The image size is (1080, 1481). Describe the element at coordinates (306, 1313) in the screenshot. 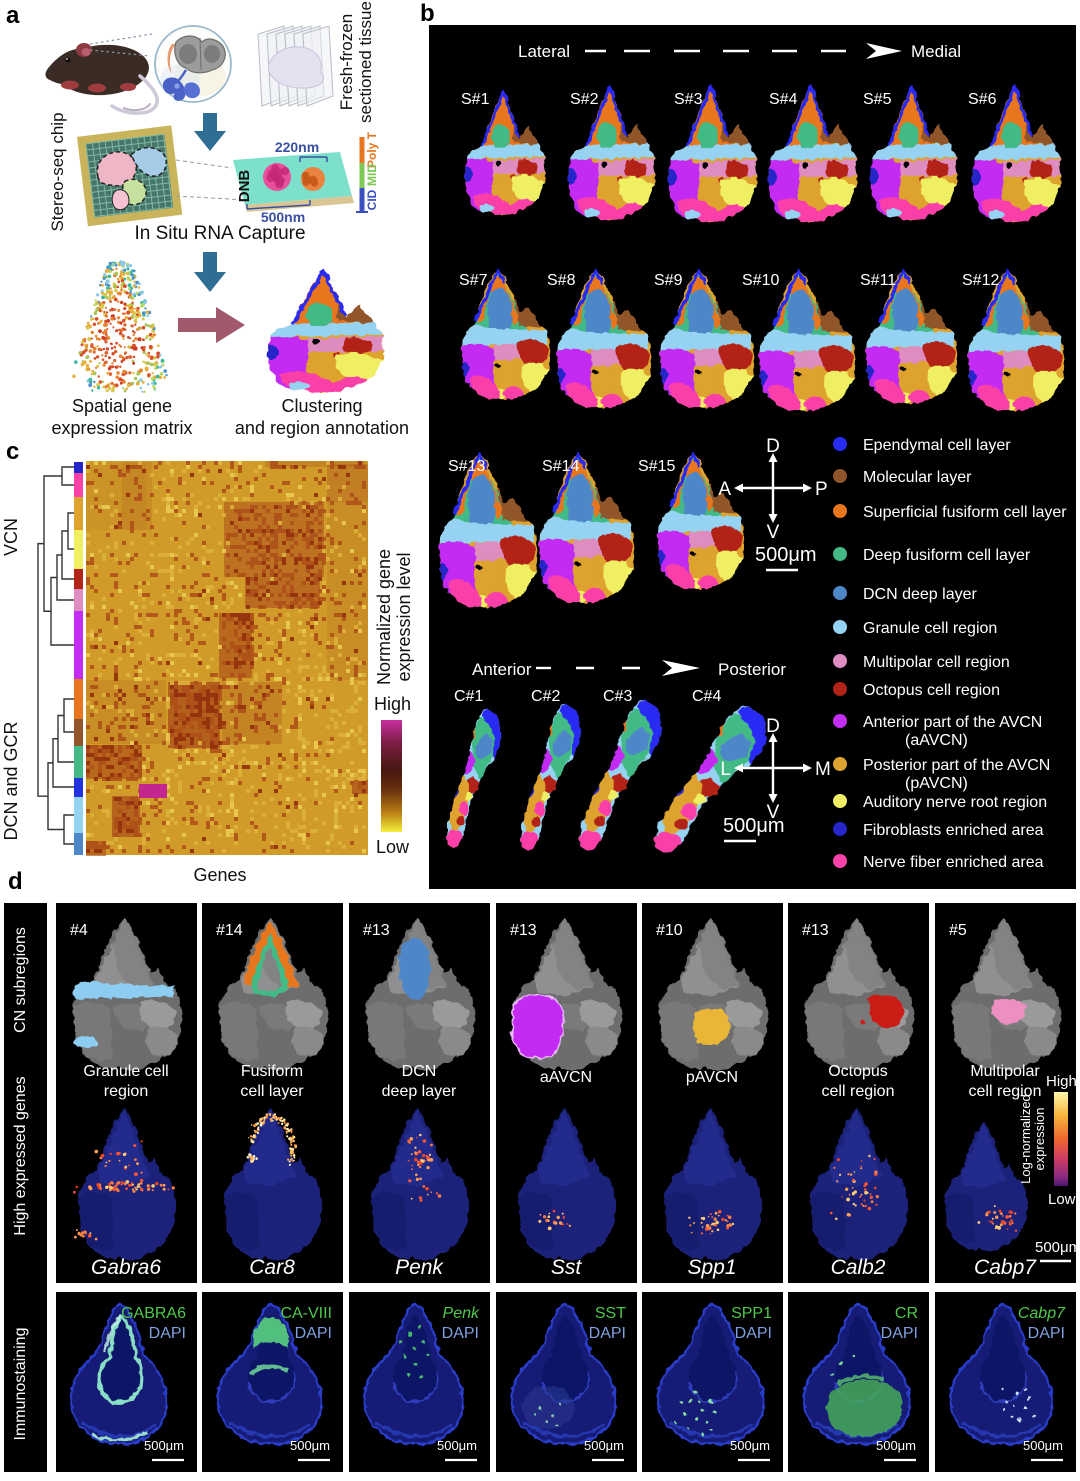

I see `svg-text: CA-VIII` at that location.